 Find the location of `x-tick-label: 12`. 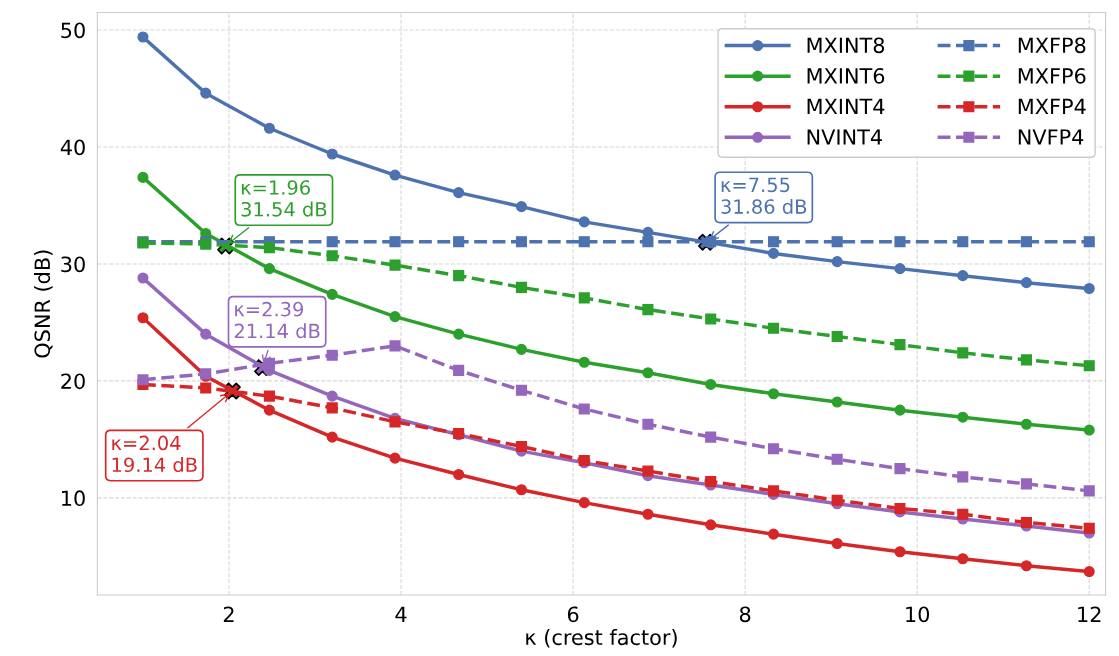

x-tick-label: 12 is located at coordinates (1089, 614).